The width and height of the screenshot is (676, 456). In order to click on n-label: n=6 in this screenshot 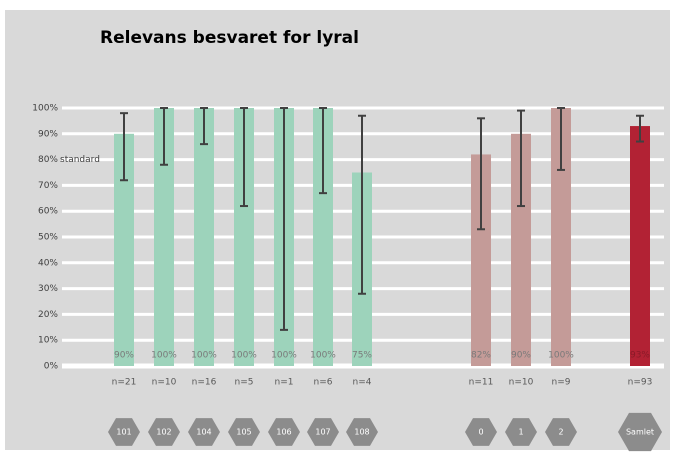, I will do `click(323, 383)`.